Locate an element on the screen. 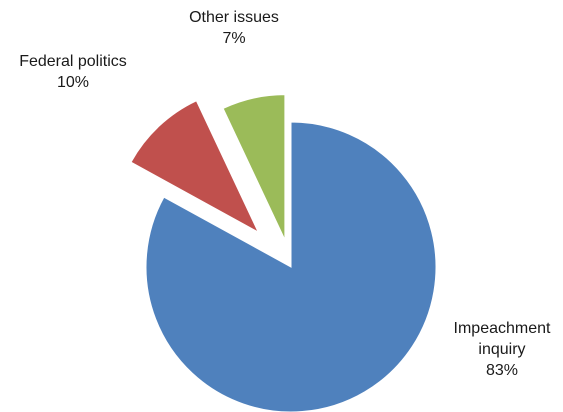 The image size is (563, 412). slice-percent-impeachment-inquiry: 83% is located at coordinates (502, 370).